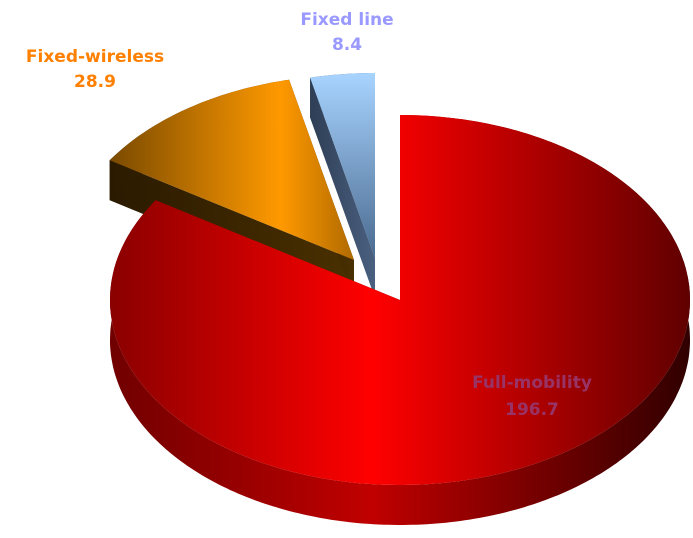 The image size is (693, 538). I want to click on slice-value: 8.4, so click(347, 45).